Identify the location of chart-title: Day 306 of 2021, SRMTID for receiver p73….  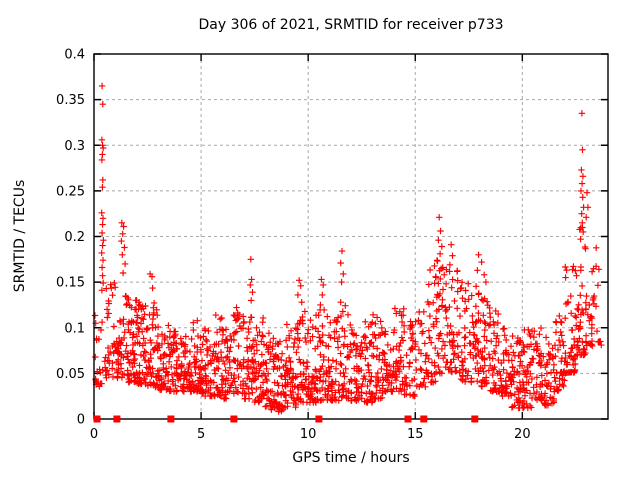
(351, 25).